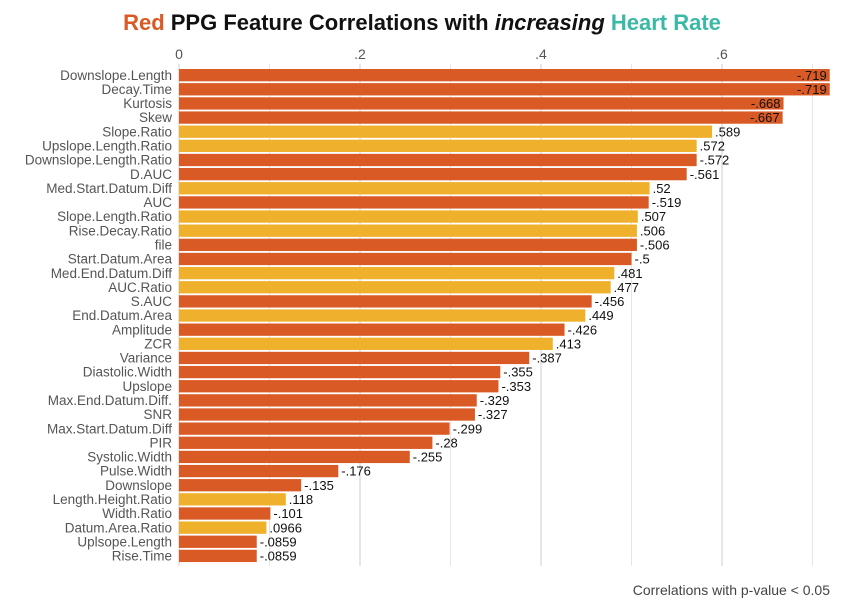  I want to click on y-category-label: Width.Ratio, so click(137, 513).